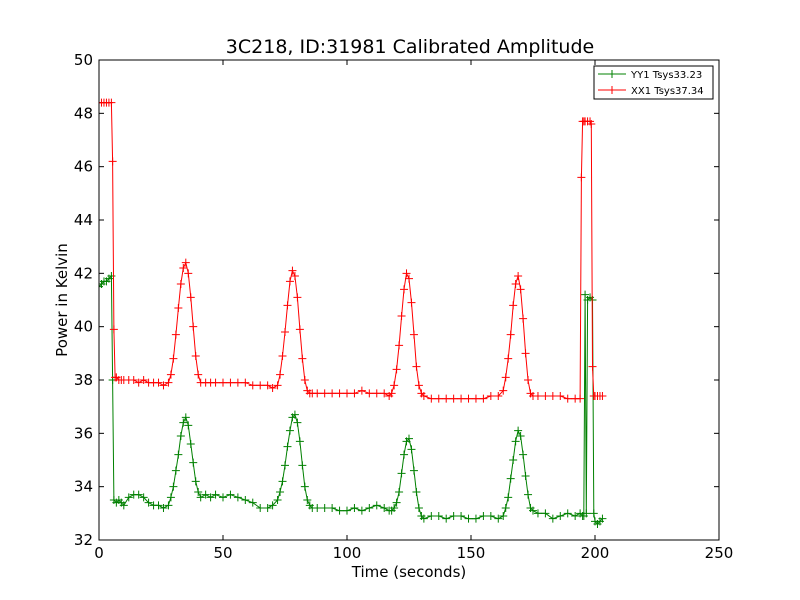 The width and height of the screenshot is (800, 600). I want to click on y-tick-label: 38, so click(83, 380).